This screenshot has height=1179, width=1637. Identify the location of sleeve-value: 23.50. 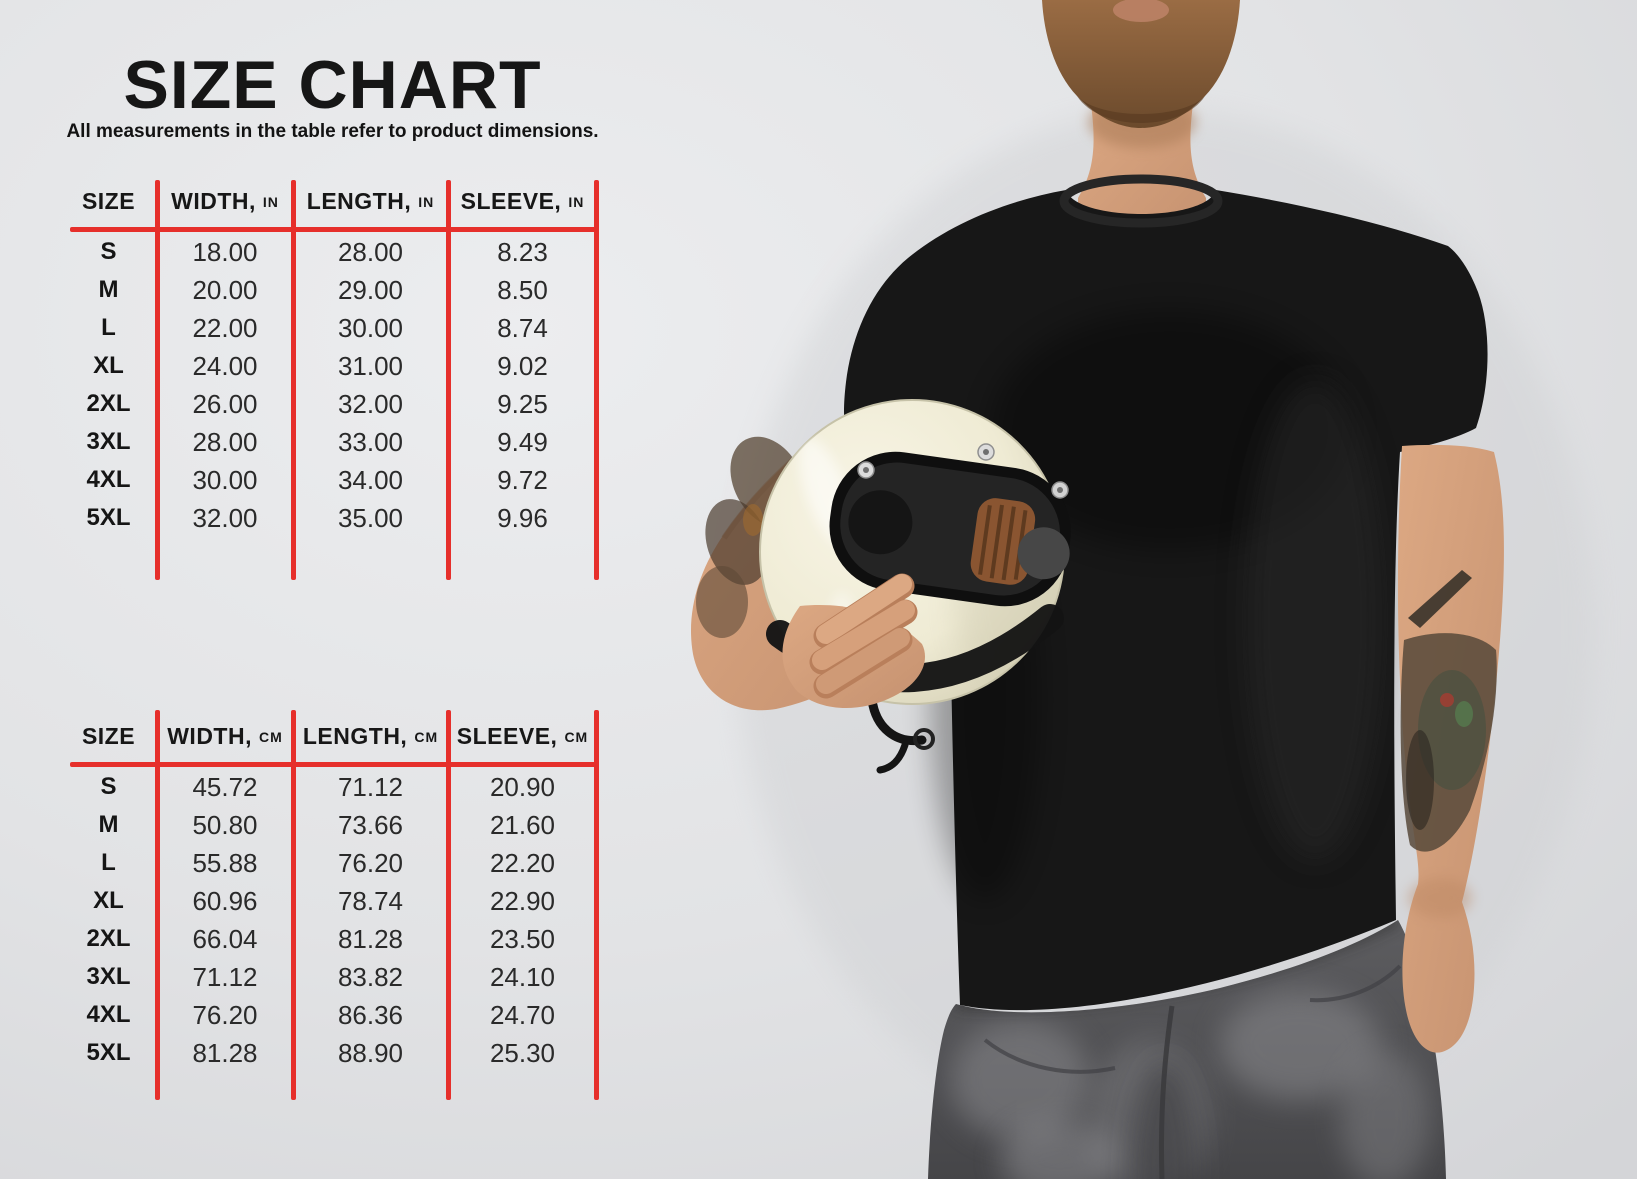
(522, 938).